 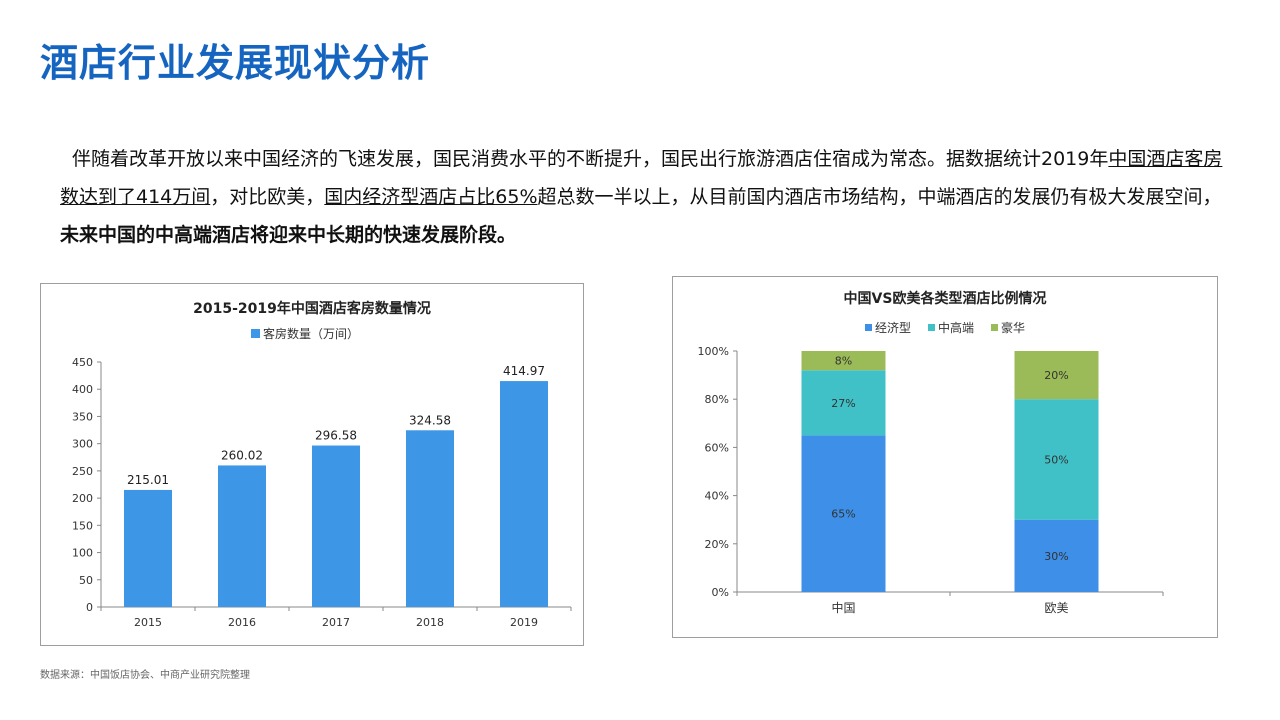 I want to click on chart1-y-tick-label: 100, so click(x=82, y=553).